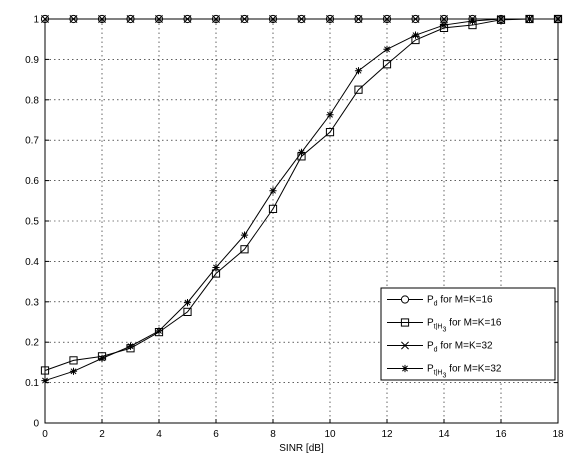 This screenshot has width=576, height=458. Describe the element at coordinates (32, 141) in the screenshot. I see `y-tick-label: 0.7` at that location.